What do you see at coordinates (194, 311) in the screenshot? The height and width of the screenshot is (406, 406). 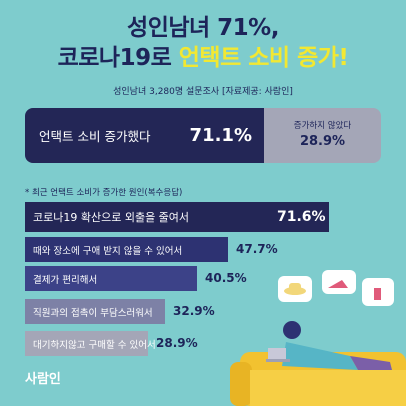 I see `reason-value: 32.9%` at bounding box center [194, 311].